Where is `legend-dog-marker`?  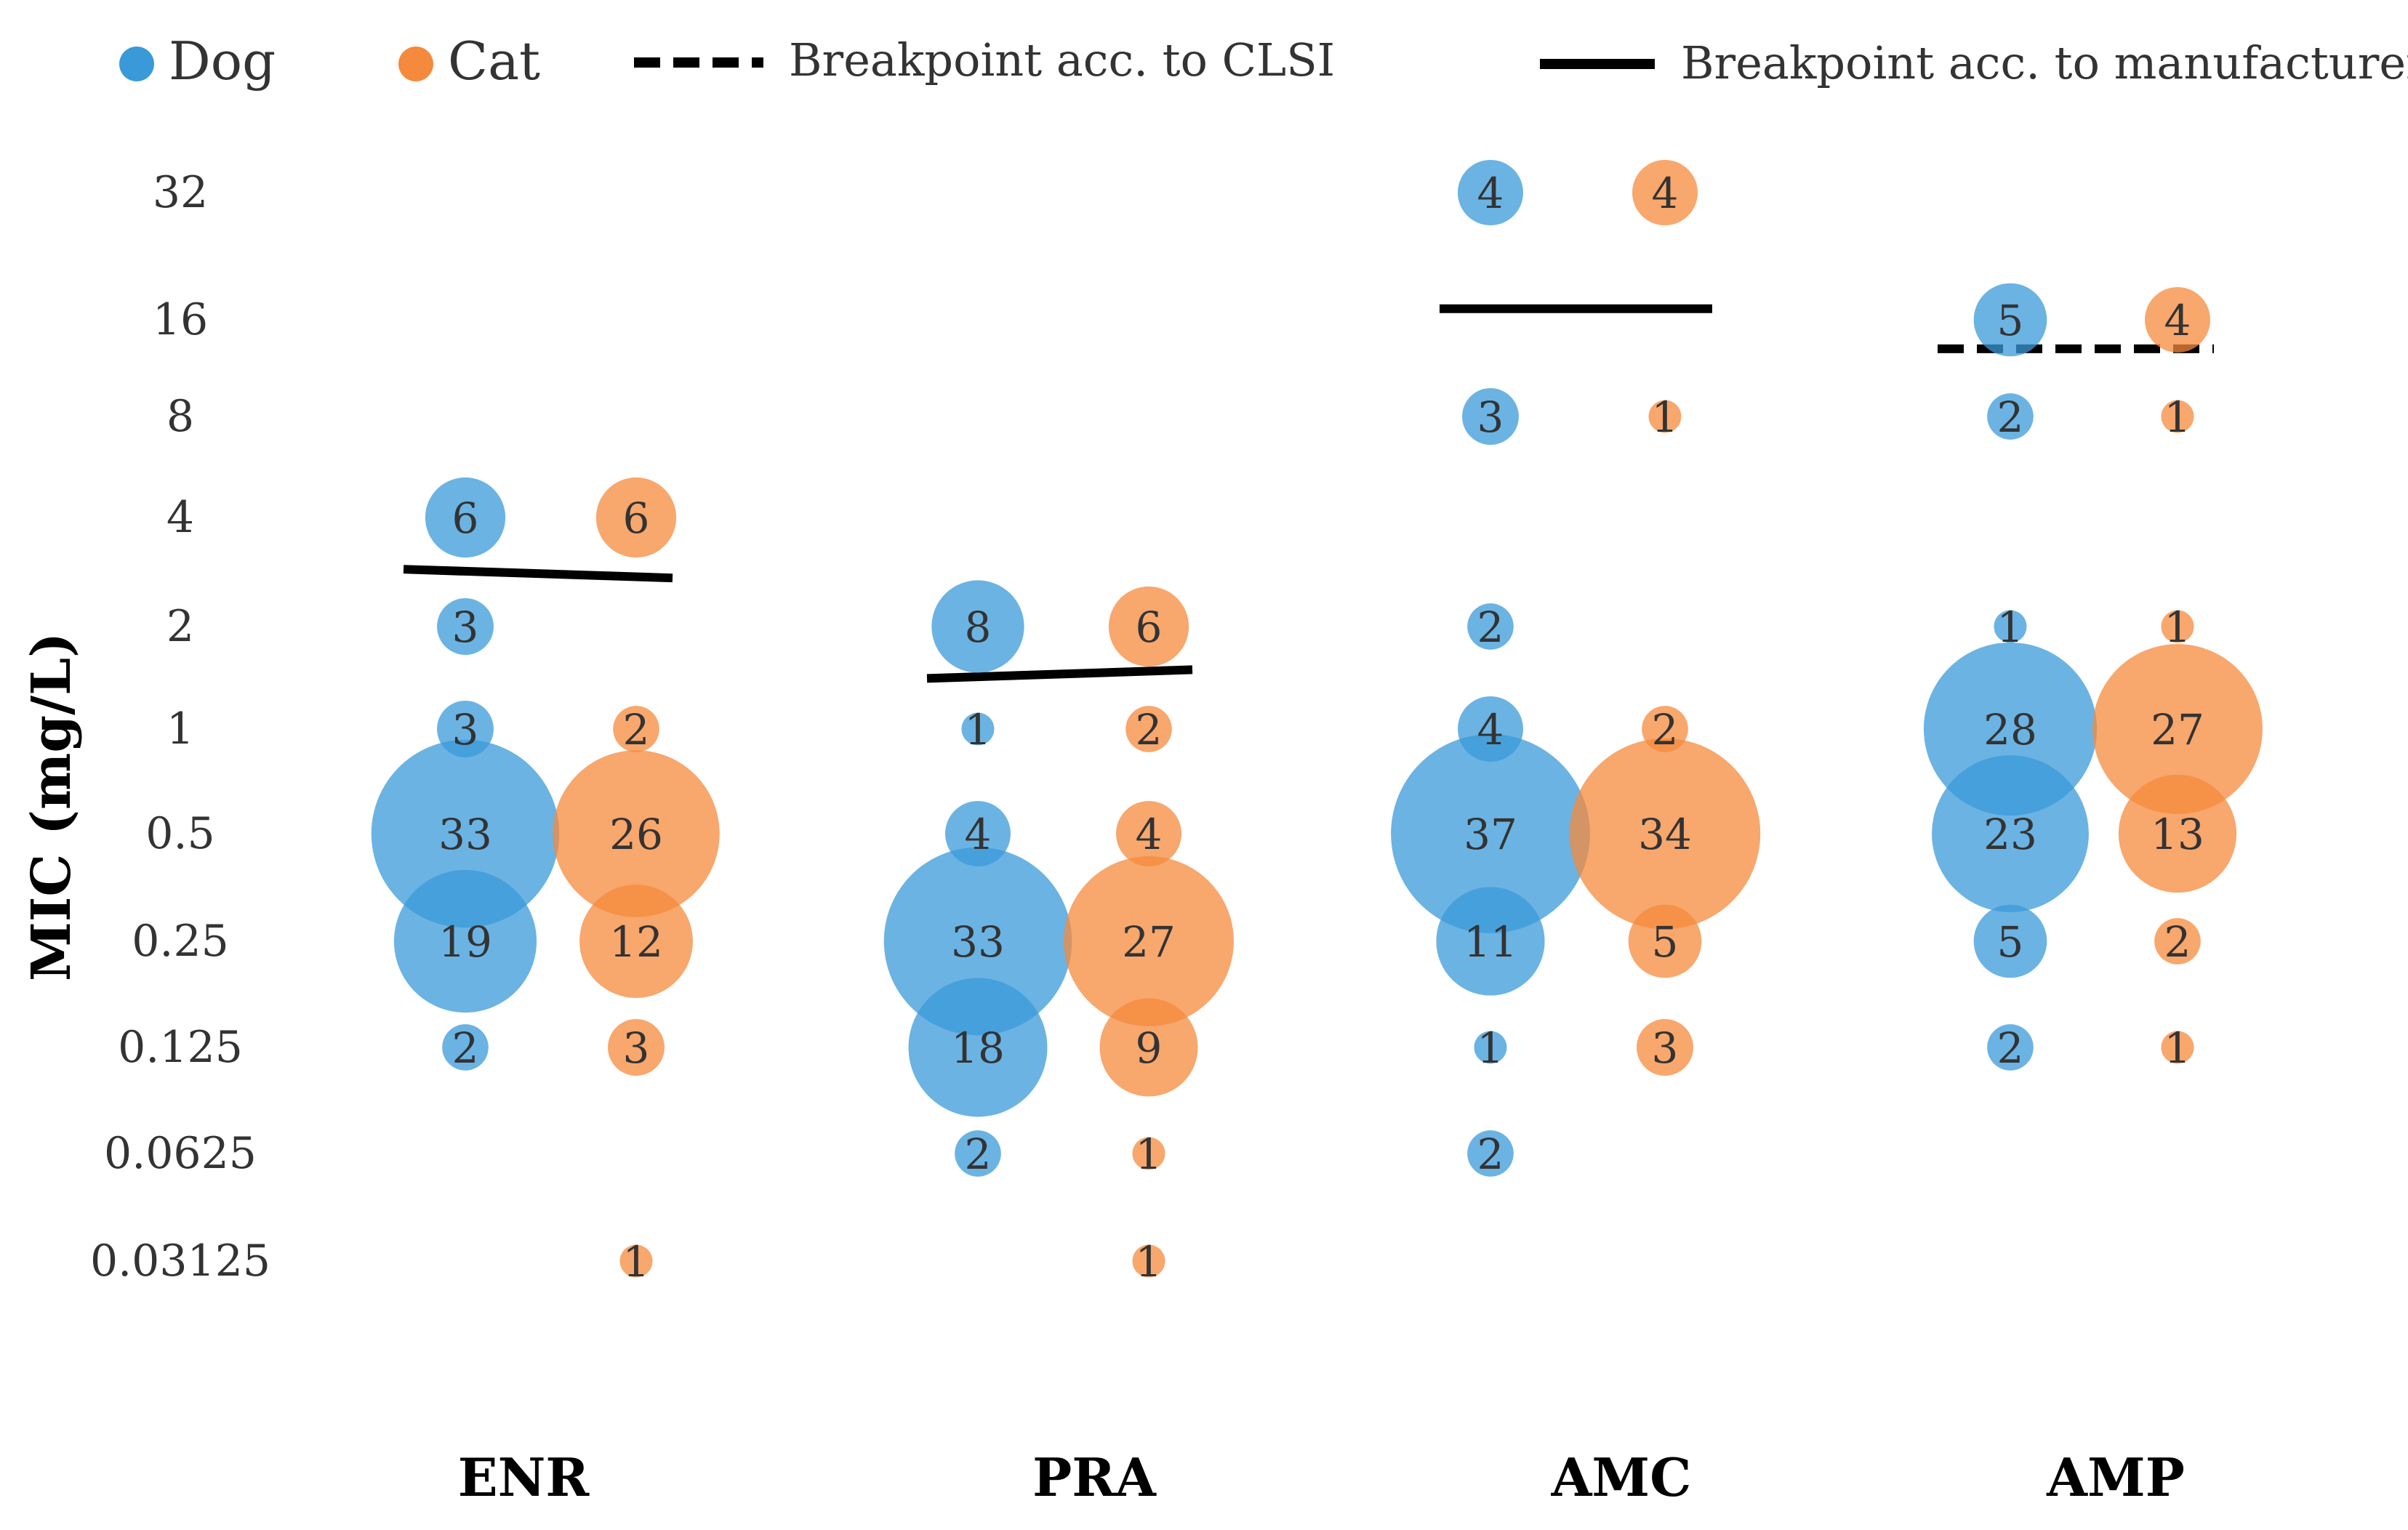
legend-dog-marker is located at coordinates (136, 64).